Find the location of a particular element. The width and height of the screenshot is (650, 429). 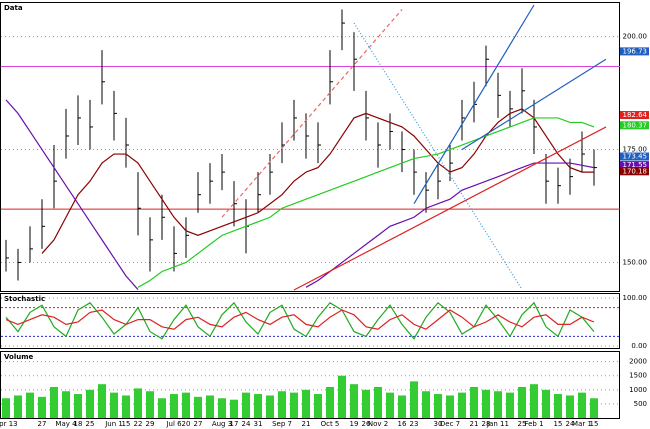

x-tick-label: Feb 1 is located at coordinates (533, 424).